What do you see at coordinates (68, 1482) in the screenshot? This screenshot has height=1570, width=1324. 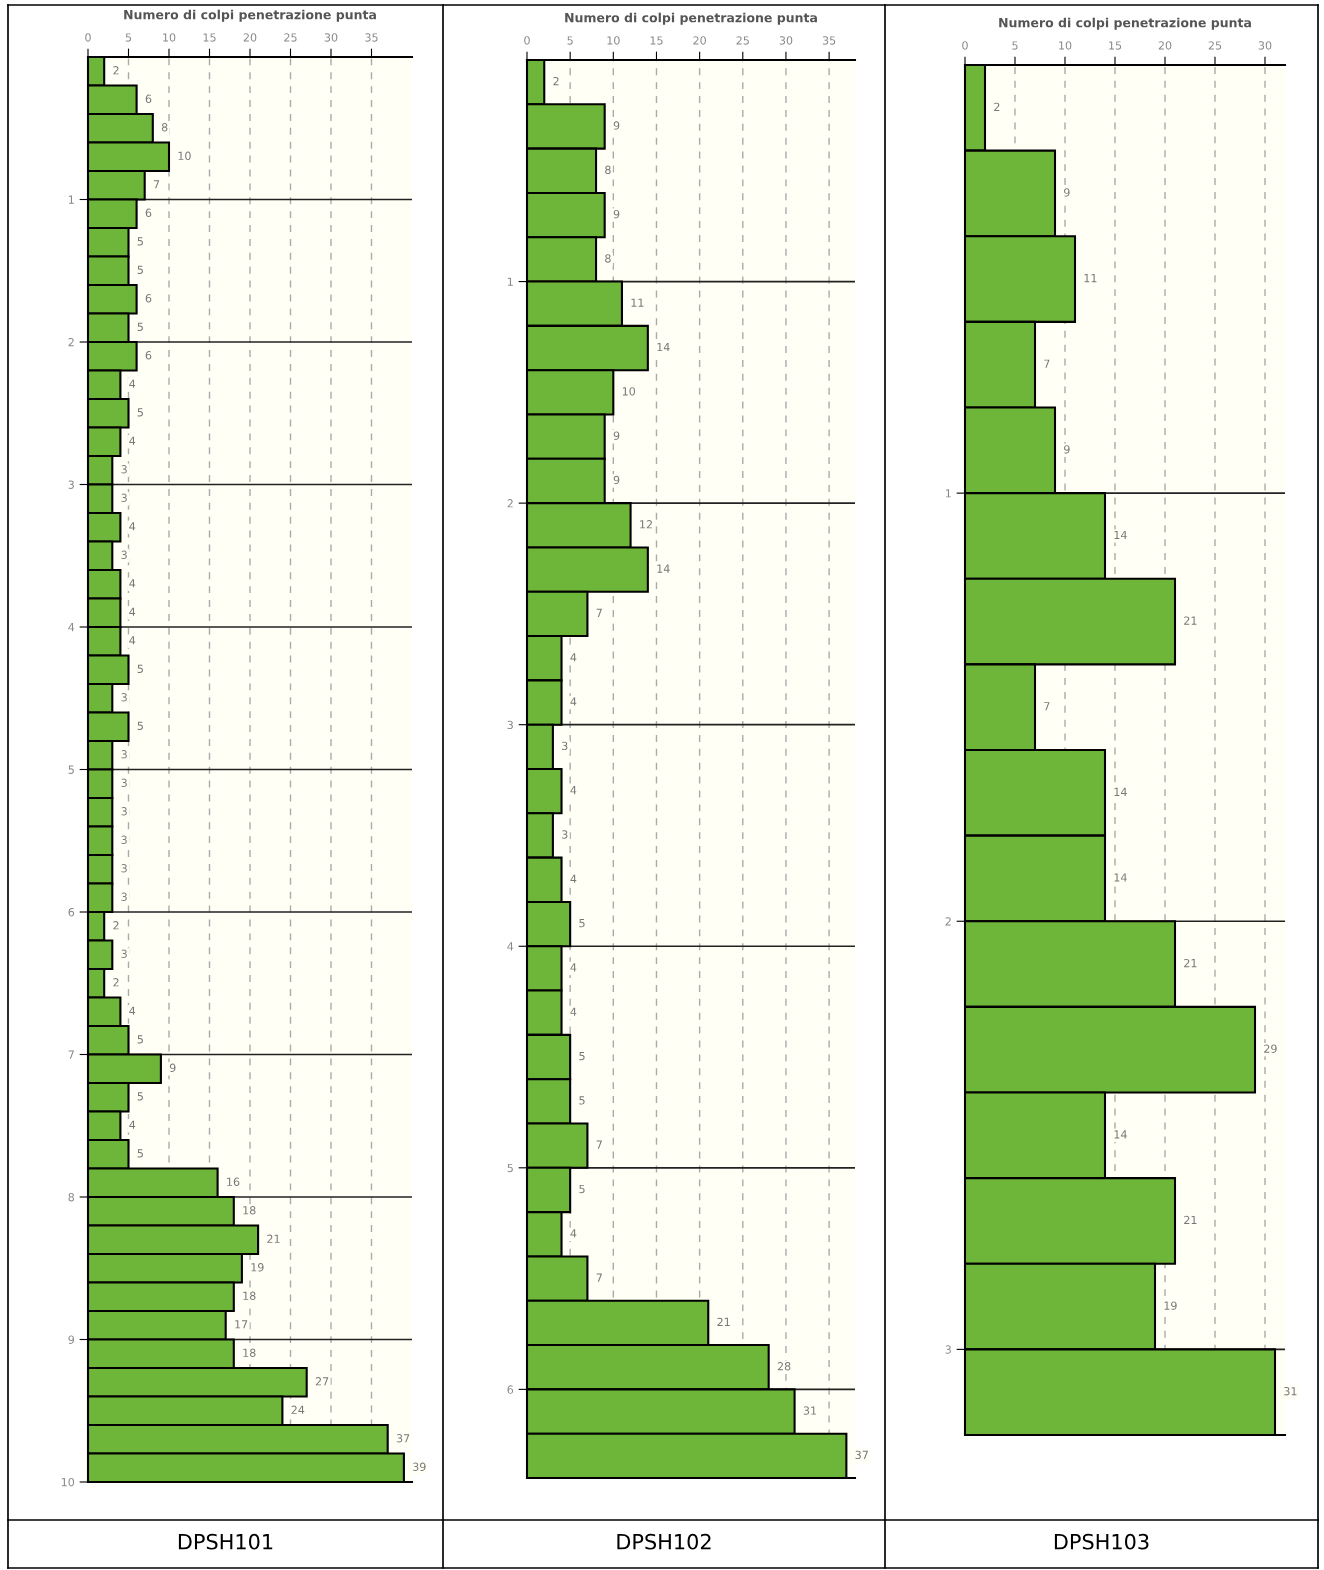 I see `y-tick-label: 10` at bounding box center [68, 1482].